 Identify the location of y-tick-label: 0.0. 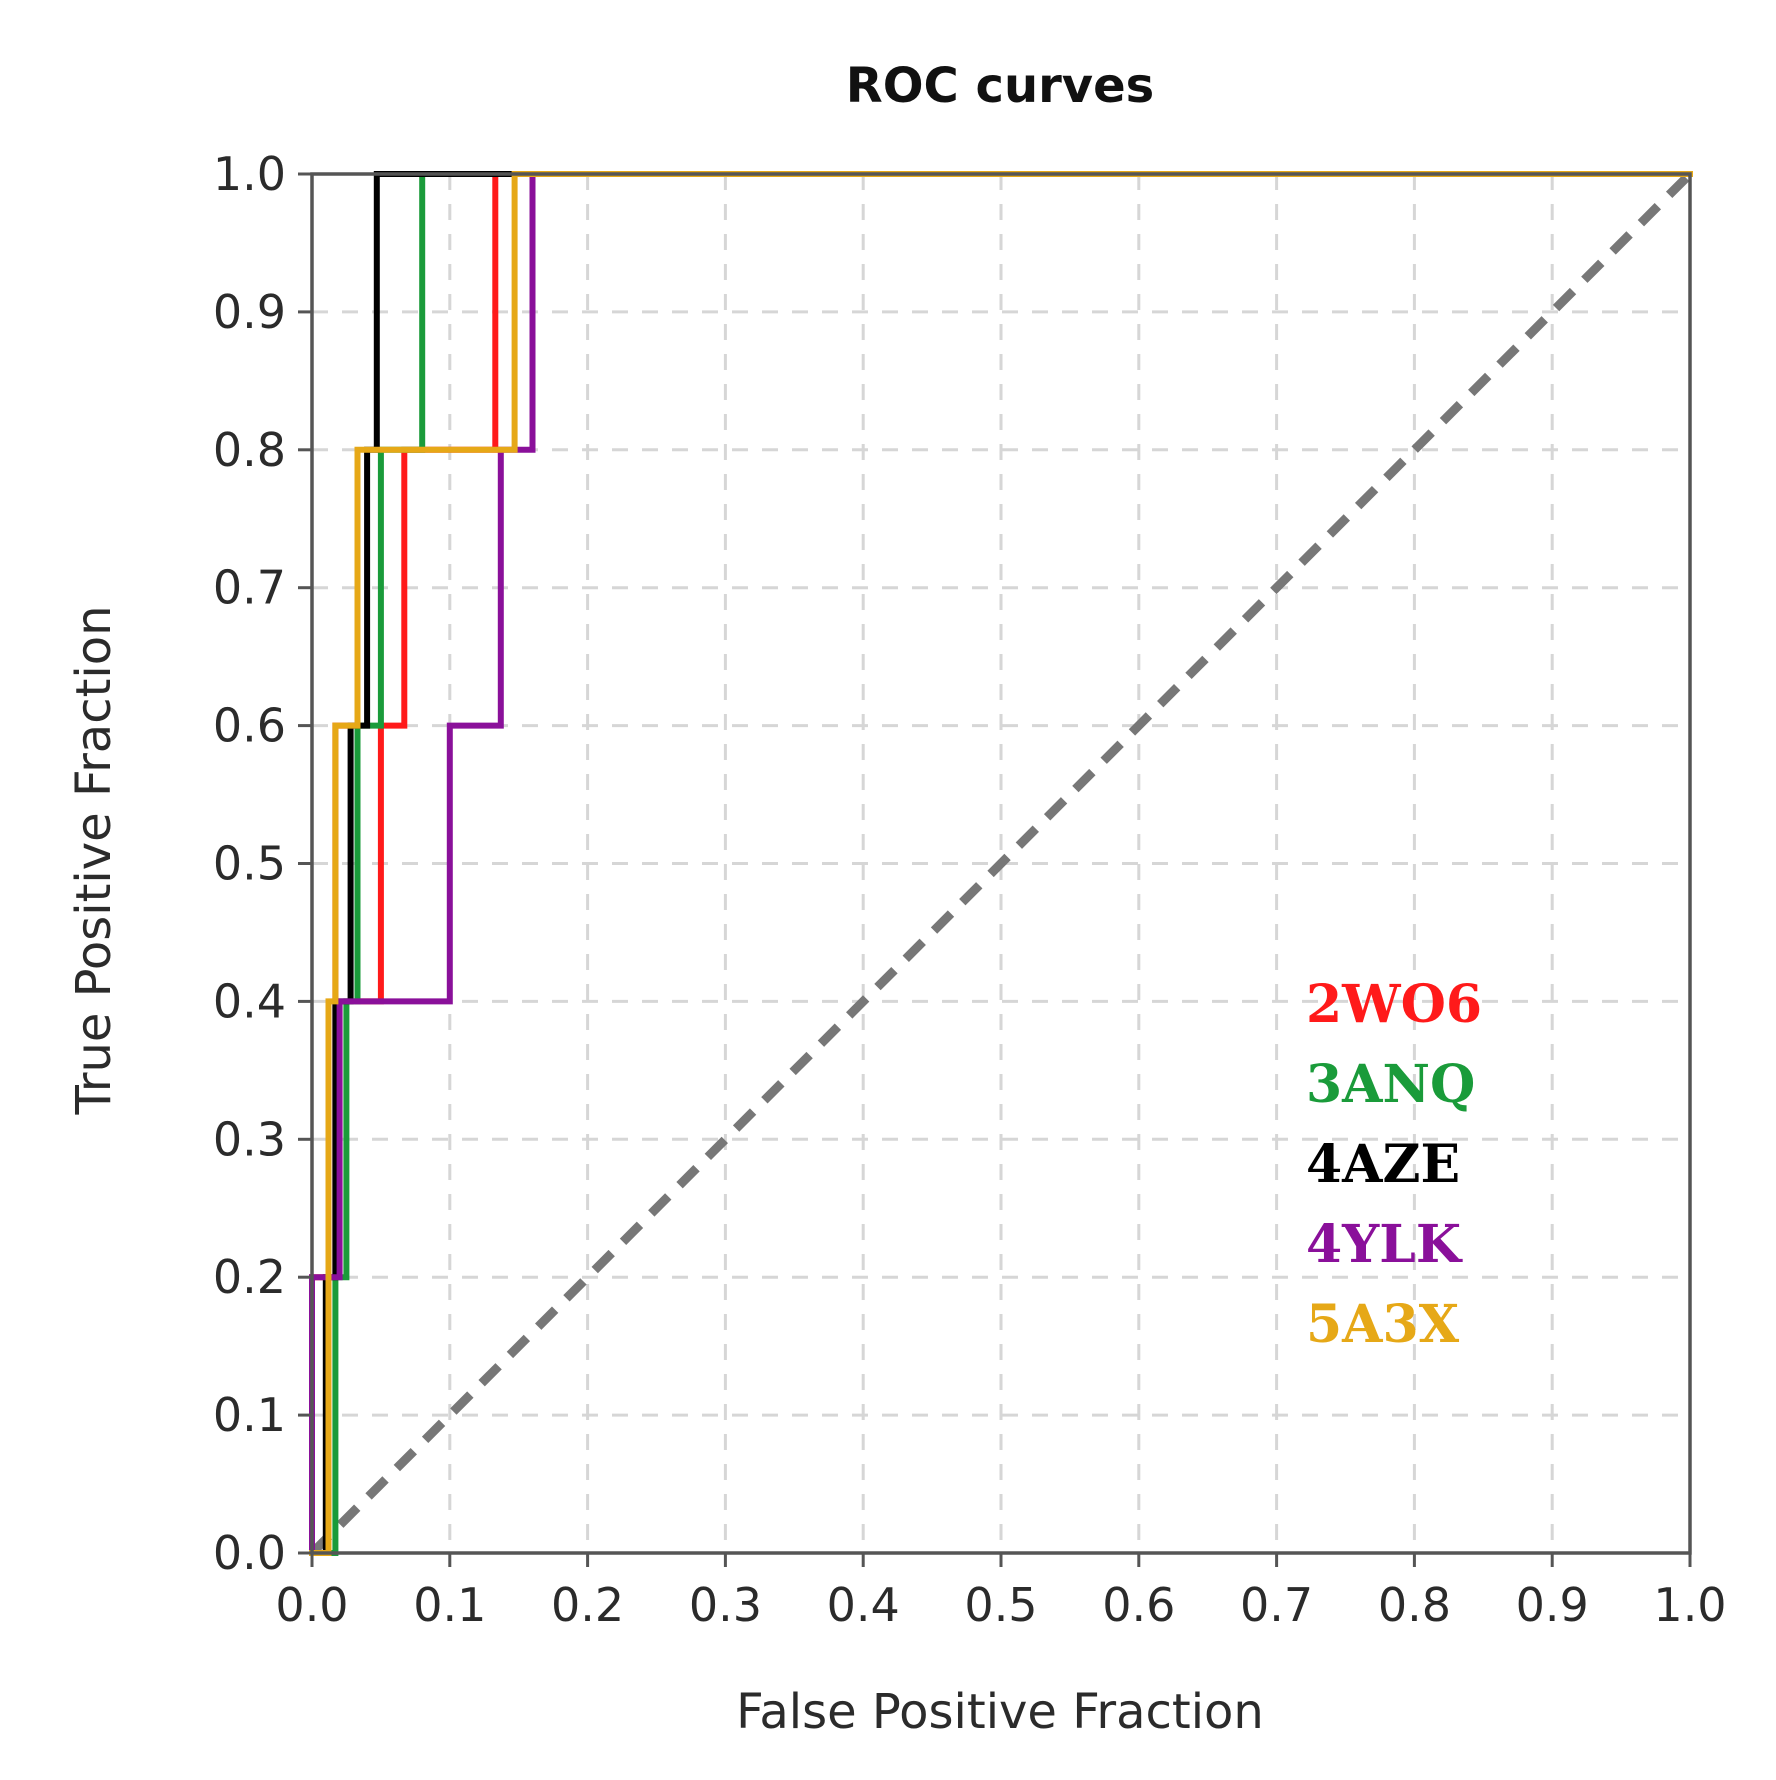
(249, 1553).